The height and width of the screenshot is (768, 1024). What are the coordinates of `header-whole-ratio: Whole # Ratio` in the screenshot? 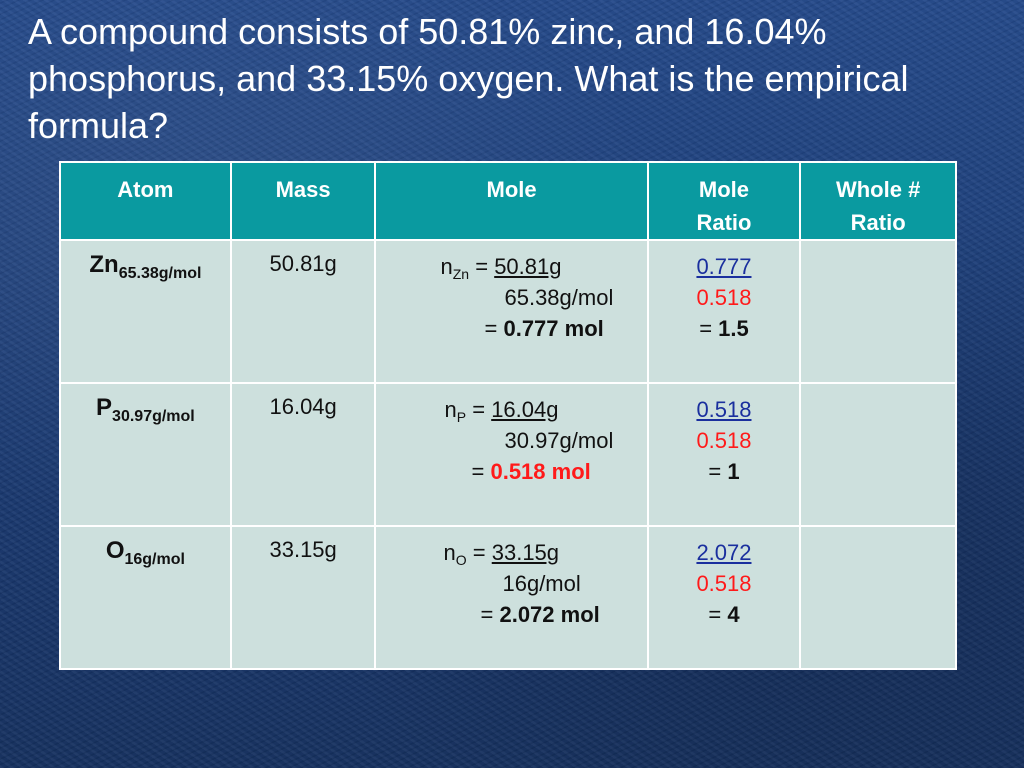 It's located at (878, 201).